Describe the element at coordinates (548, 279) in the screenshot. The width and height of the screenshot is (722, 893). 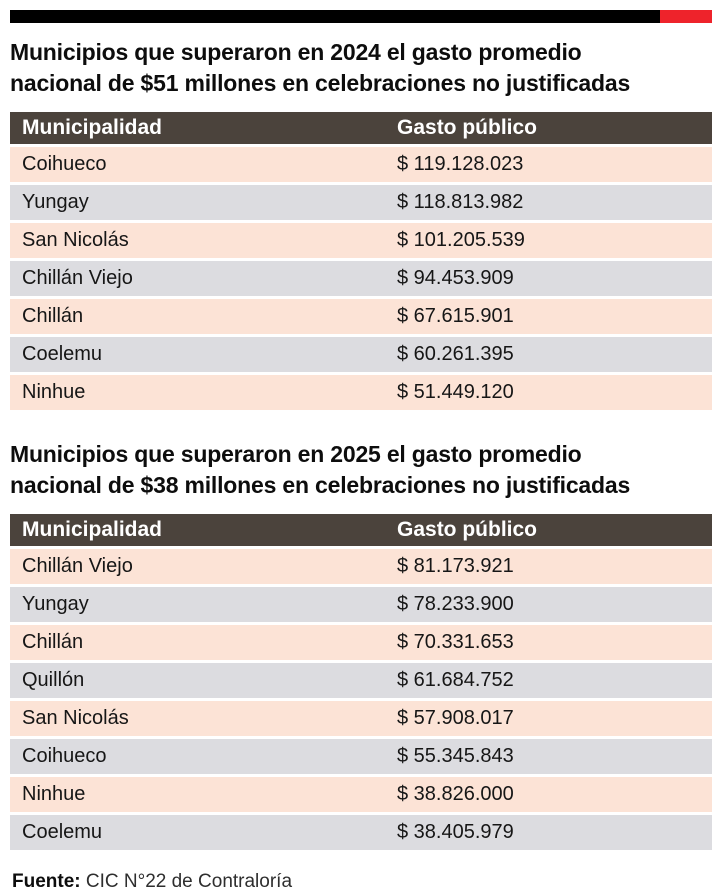
I see `gasto-publico-cell: $ 94.453.909` at that location.